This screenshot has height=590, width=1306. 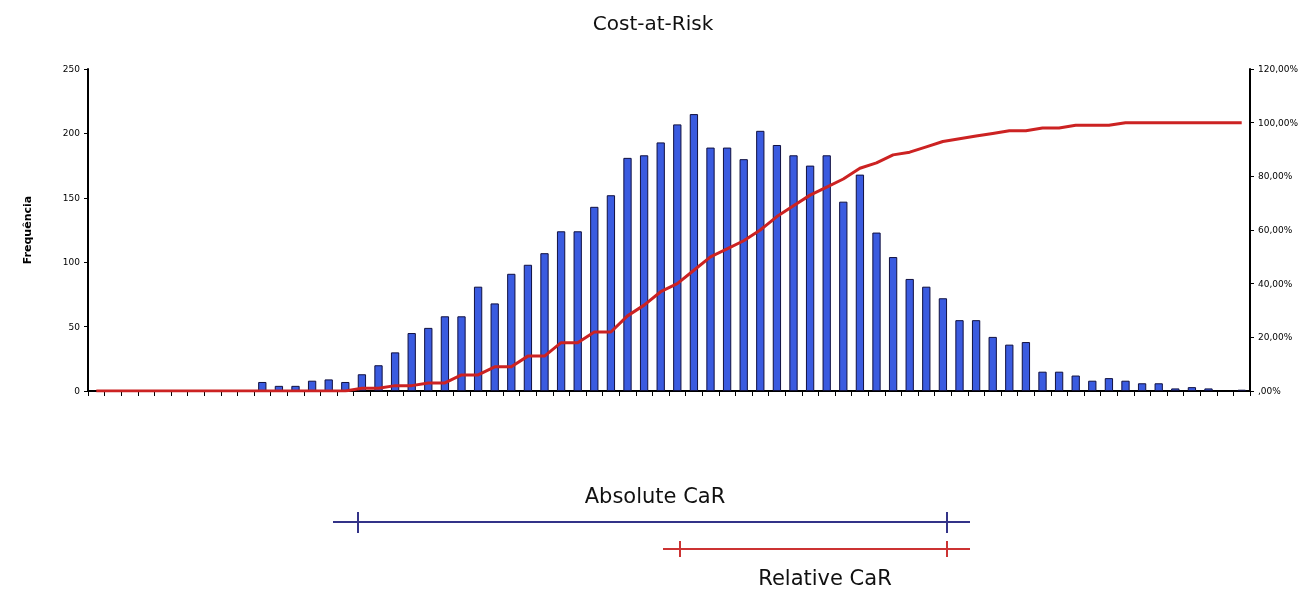 I want to click on y2-tick-label: 40,00%, so click(x=1275, y=283).